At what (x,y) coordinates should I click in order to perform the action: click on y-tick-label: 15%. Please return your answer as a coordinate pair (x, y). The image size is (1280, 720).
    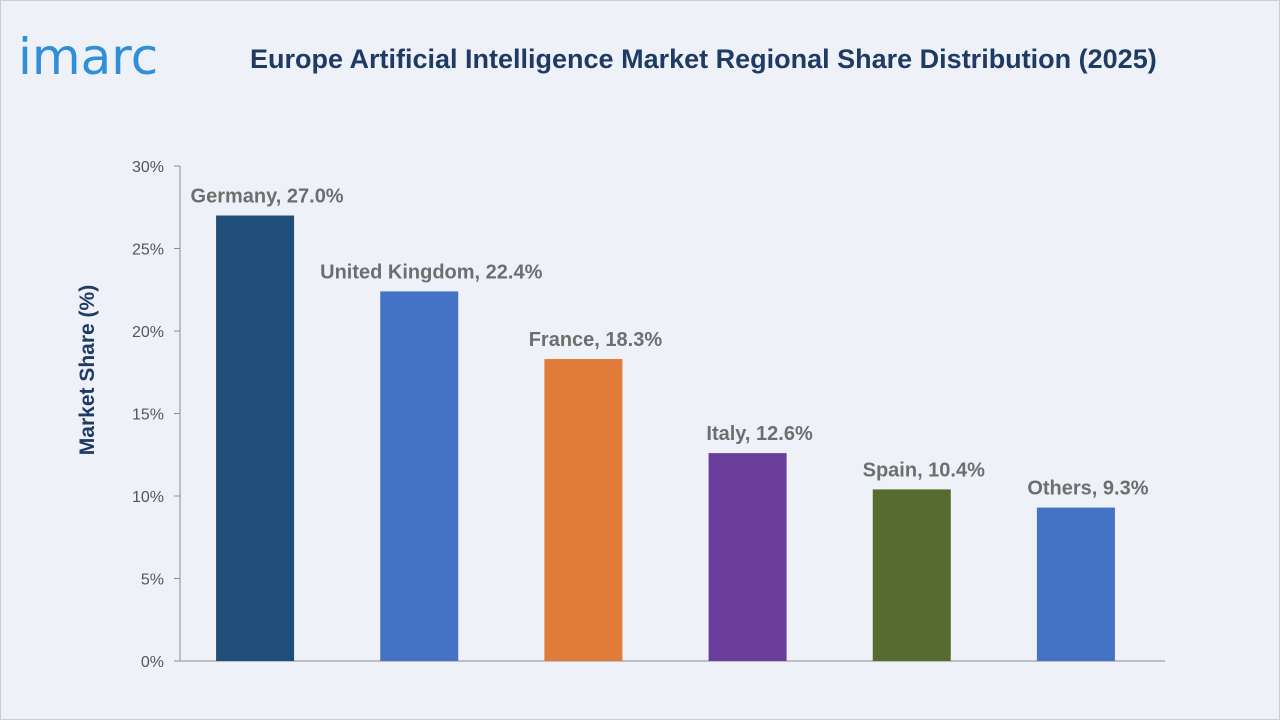
    Looking at the image, I should click on (148, 415).